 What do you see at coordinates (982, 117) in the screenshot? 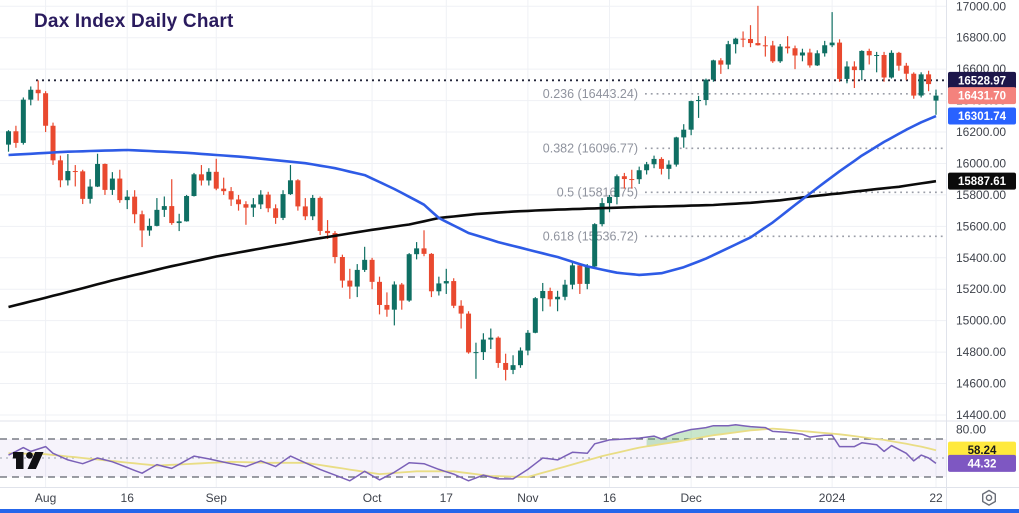
I see `badge-value: 16301.74` at bounding box center [982, 117].